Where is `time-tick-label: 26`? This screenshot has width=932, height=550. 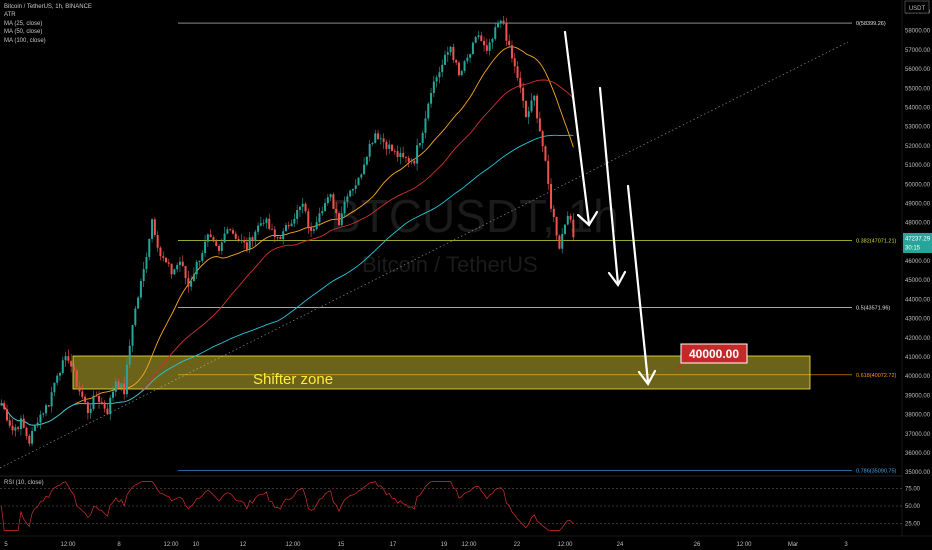
time-tick-label: 26 is located at coordinates (697, 545).